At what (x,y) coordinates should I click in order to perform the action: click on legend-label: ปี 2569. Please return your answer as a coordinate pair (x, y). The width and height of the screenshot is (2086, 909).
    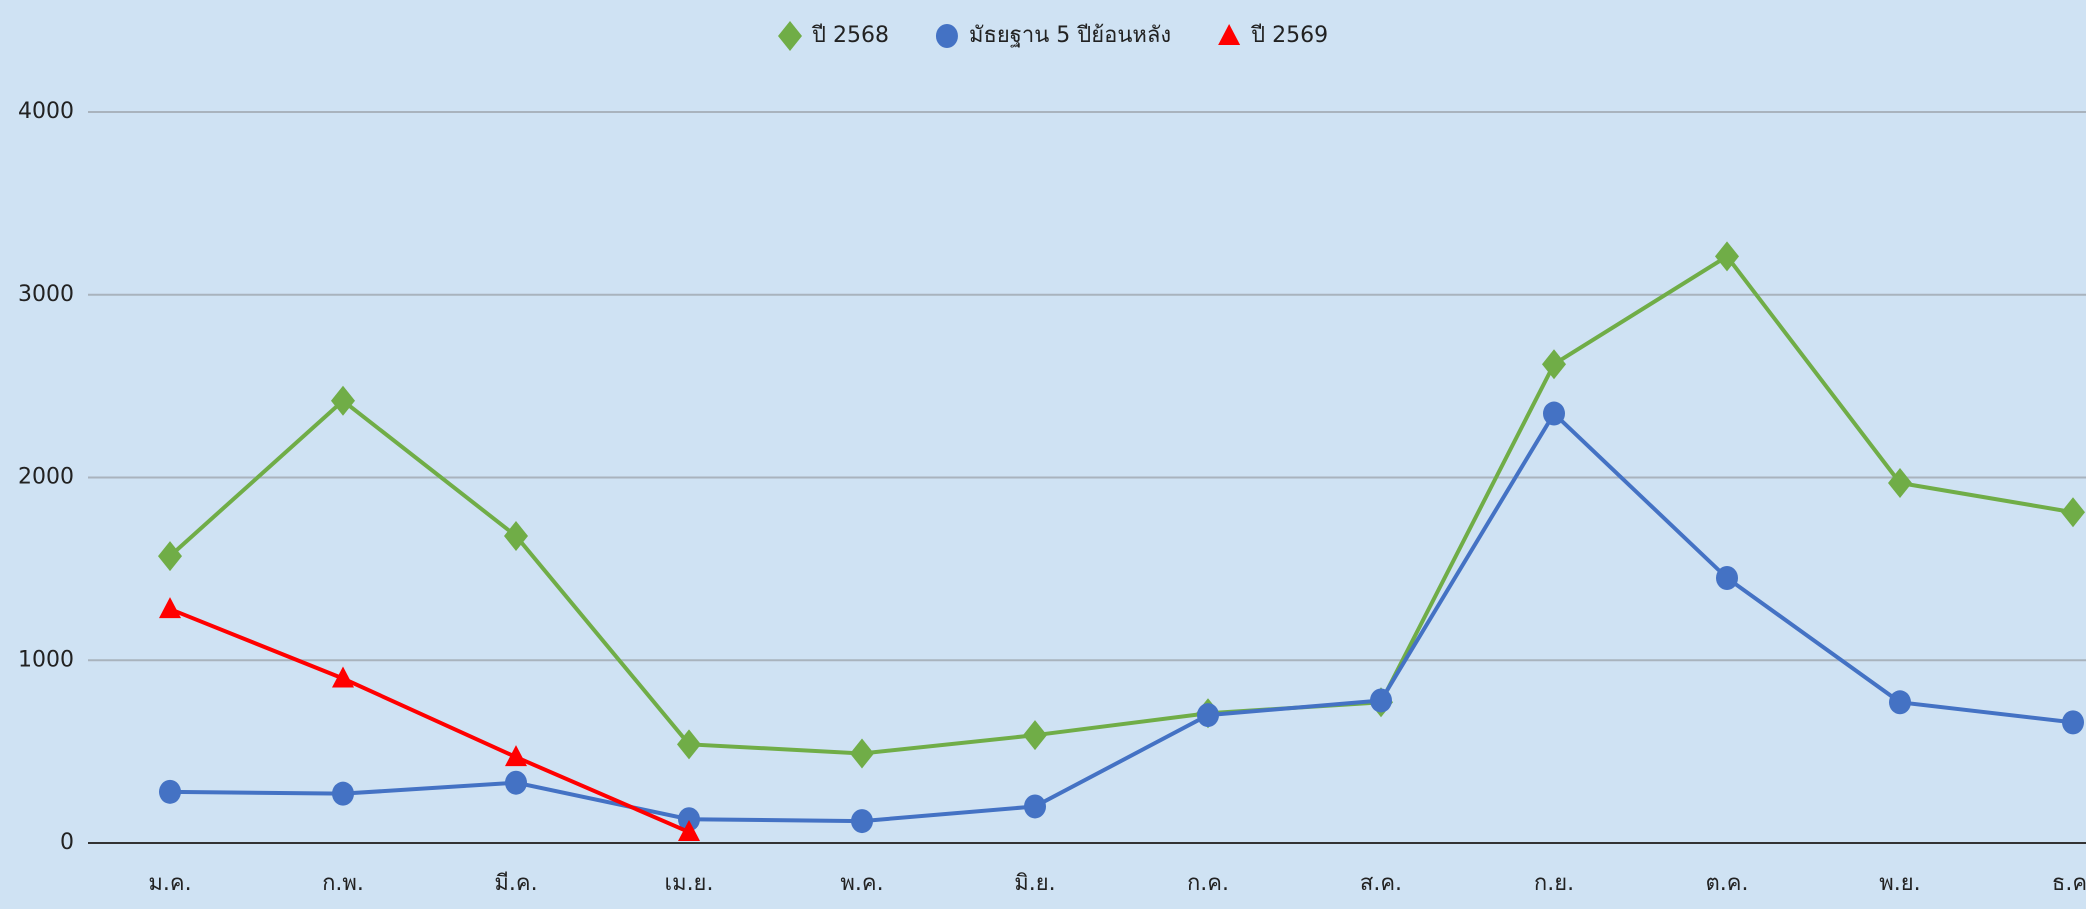
    Looking at the image, I should click on (1289, 35).